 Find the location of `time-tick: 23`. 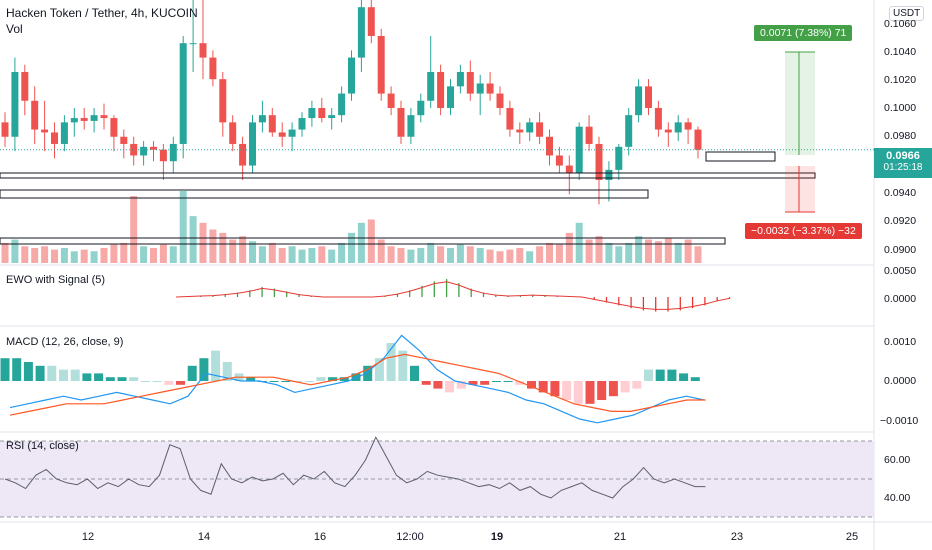

time-tick: 23 is located at coordinates (737, 537).